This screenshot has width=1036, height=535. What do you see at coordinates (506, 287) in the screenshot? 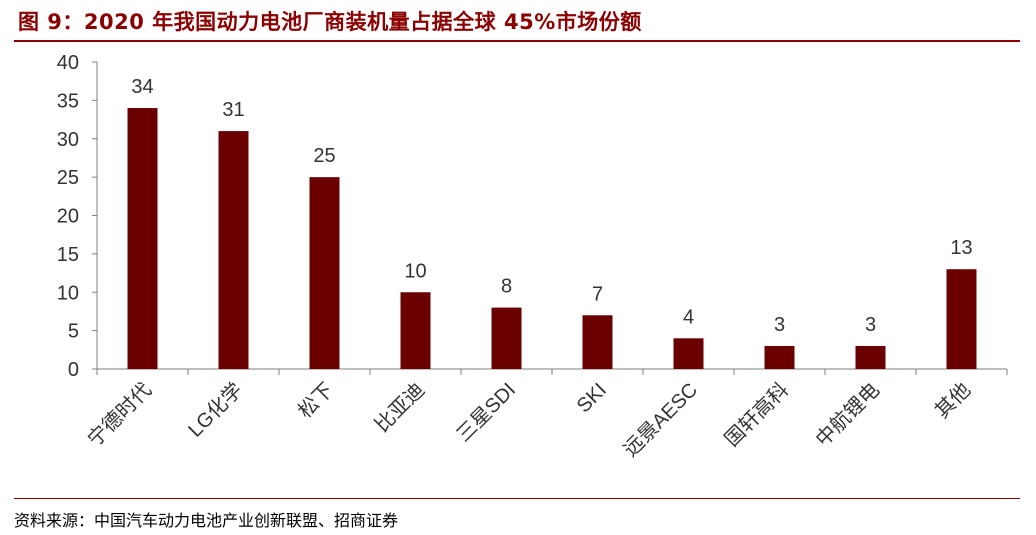
I see `data-label: 8` at bounding box center [506, 287].